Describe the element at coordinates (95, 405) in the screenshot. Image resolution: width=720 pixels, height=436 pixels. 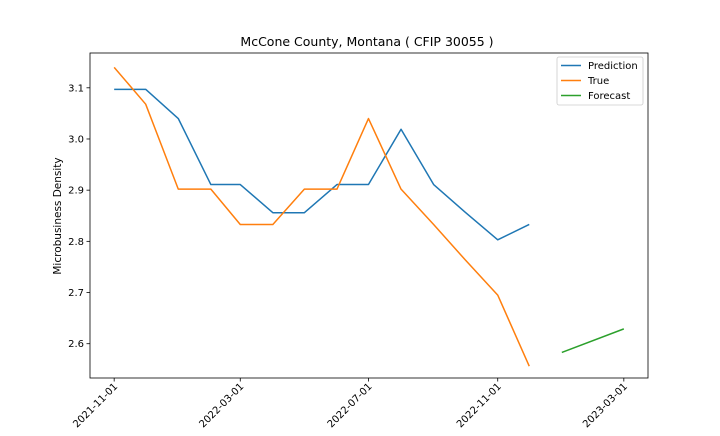
I see `x-tick-label: 2021-11-01` at that location.